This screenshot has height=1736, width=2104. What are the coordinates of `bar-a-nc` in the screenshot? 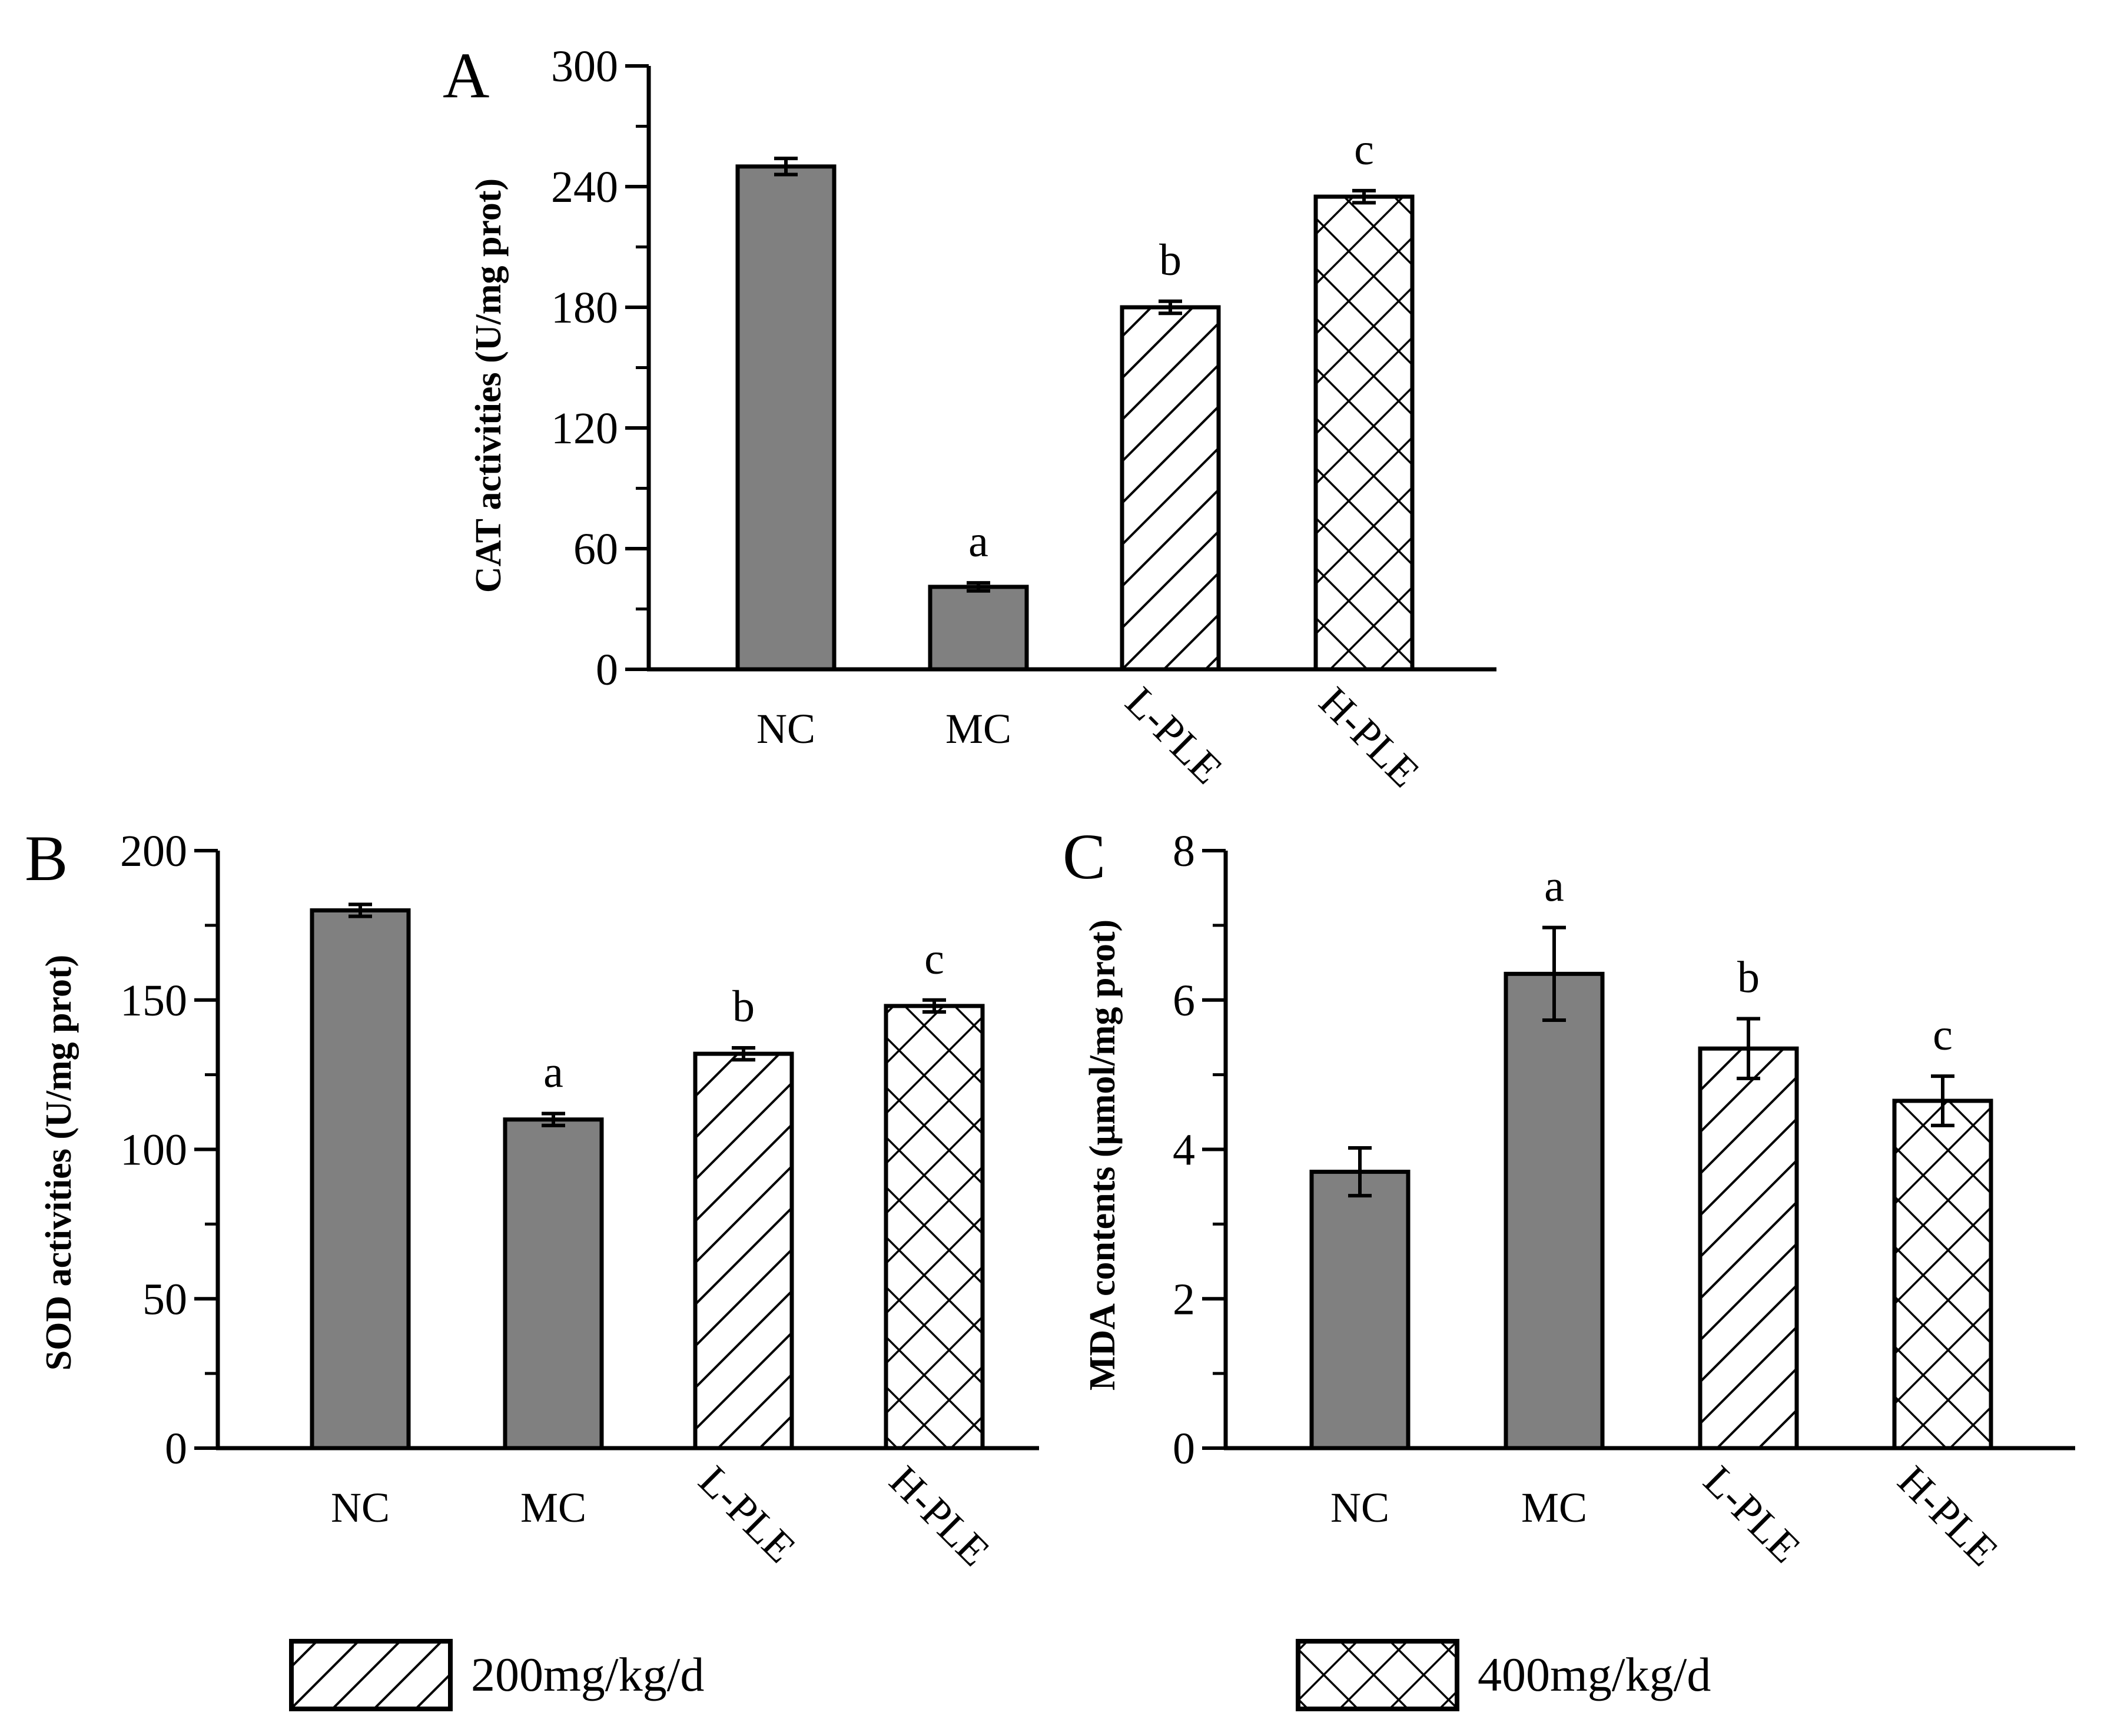 It's located at (786, 418).